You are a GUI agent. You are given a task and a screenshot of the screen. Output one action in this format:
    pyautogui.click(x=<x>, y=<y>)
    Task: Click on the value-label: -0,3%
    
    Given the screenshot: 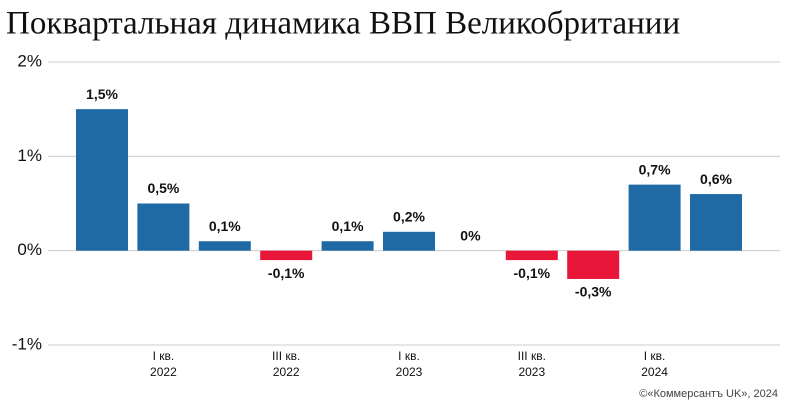 What is the action you would take?
    pyautogui.click(x=593, y=292)
    